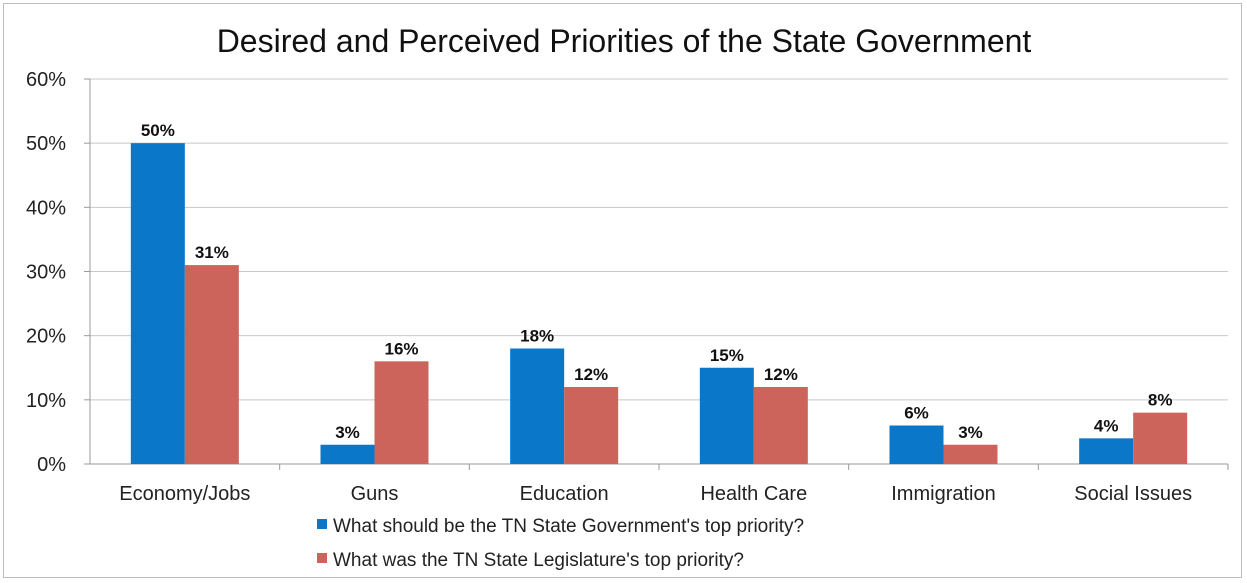  What do you see at coordinates (753, 494) in the screenshot?
I see `x-category-label: Health Care` at bounding box center [753, 494].